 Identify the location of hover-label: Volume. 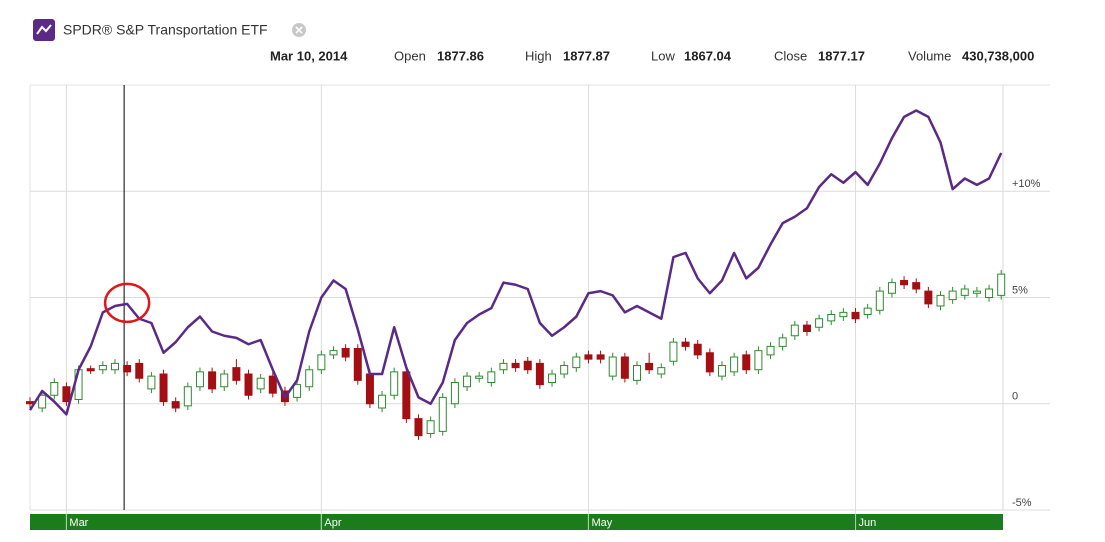
(929, 55).